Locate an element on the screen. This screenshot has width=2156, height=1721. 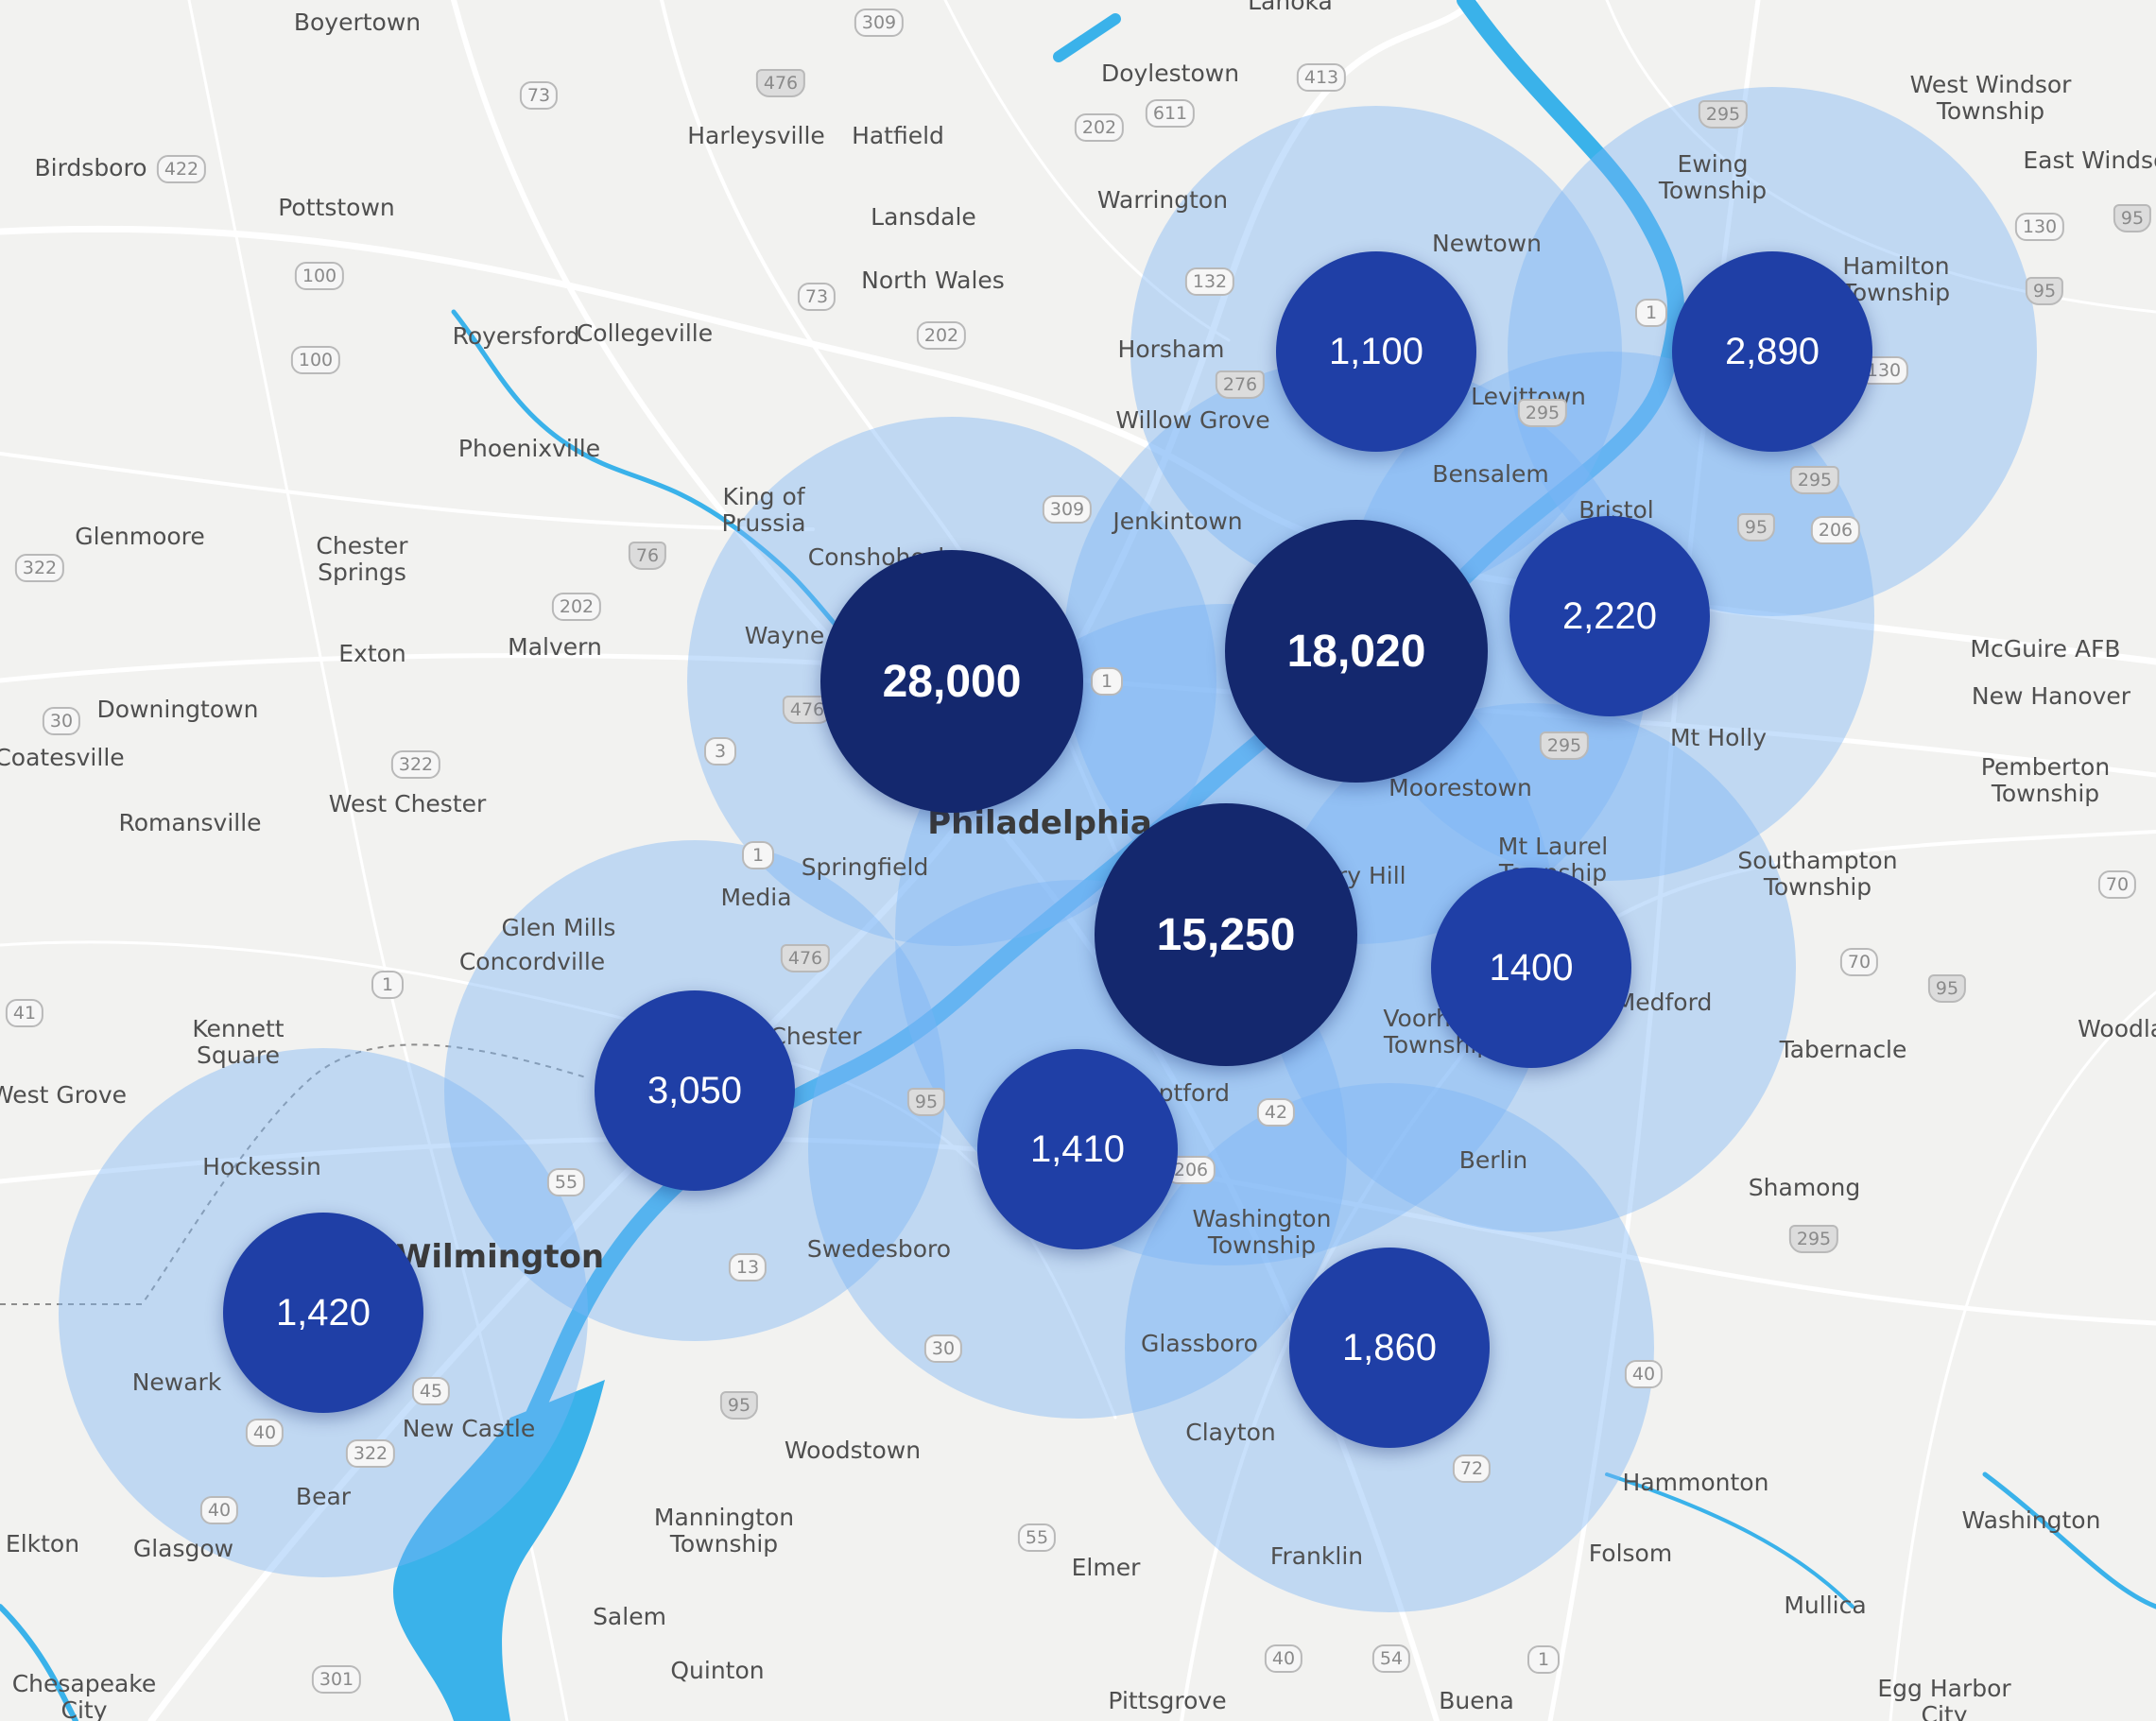
cluster-count-label: 2,220 is located at coordinates (1610, 615).